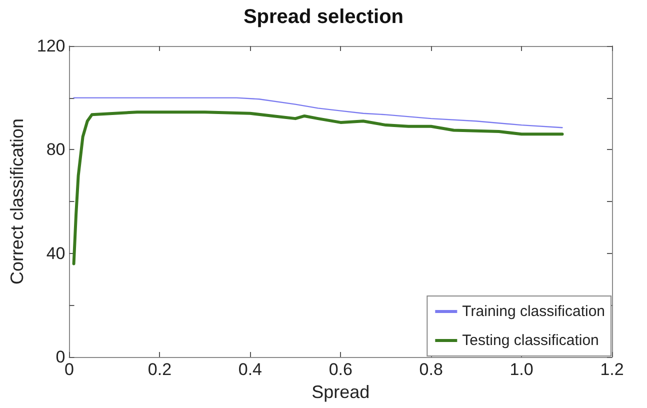  What do you see at coordinates (51, 46) in the screenshot?
I see `y-tick-label: 120` at bounding box center [51, 46].